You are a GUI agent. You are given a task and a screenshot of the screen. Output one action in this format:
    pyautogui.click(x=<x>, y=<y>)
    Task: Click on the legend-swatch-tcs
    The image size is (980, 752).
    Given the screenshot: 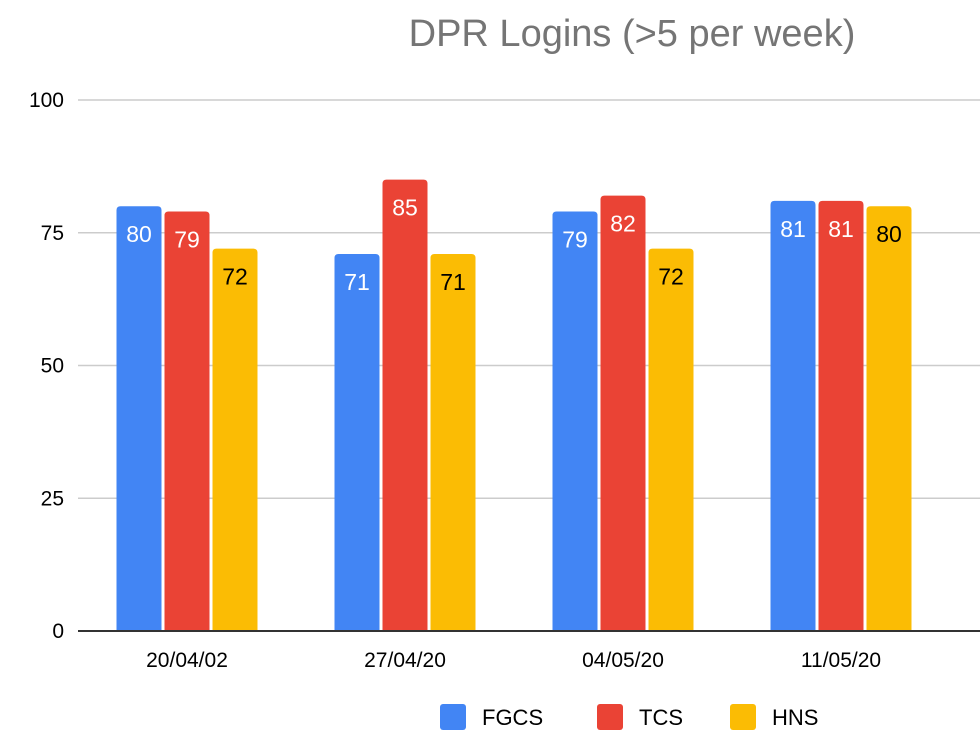 What is the action you would take?
    pyautogui.click(x=610, y=717)
    